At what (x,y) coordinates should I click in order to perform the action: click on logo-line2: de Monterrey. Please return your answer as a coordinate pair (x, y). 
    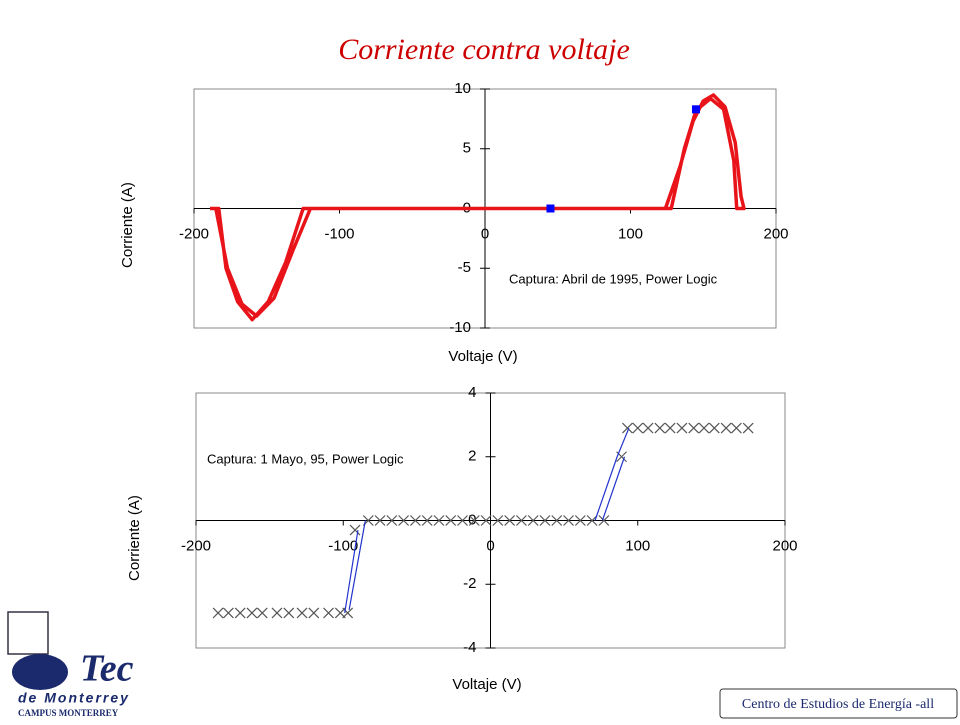
    Looking at the image, I should click on (74, 698).